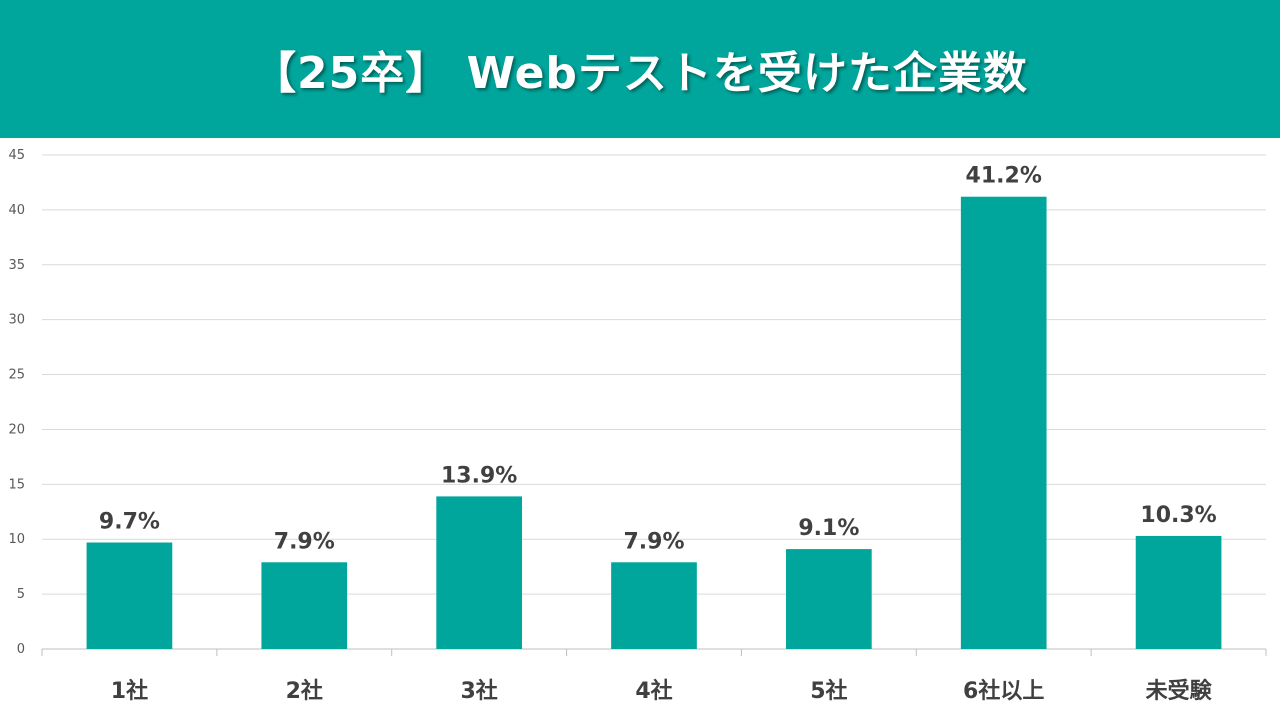  What do you see at coordinates (16, 402) in the screenshot?
I see `y-axis-ticks: 0 5 10 15 20 25 30 35 40 45` at bounding box center [16, 402].